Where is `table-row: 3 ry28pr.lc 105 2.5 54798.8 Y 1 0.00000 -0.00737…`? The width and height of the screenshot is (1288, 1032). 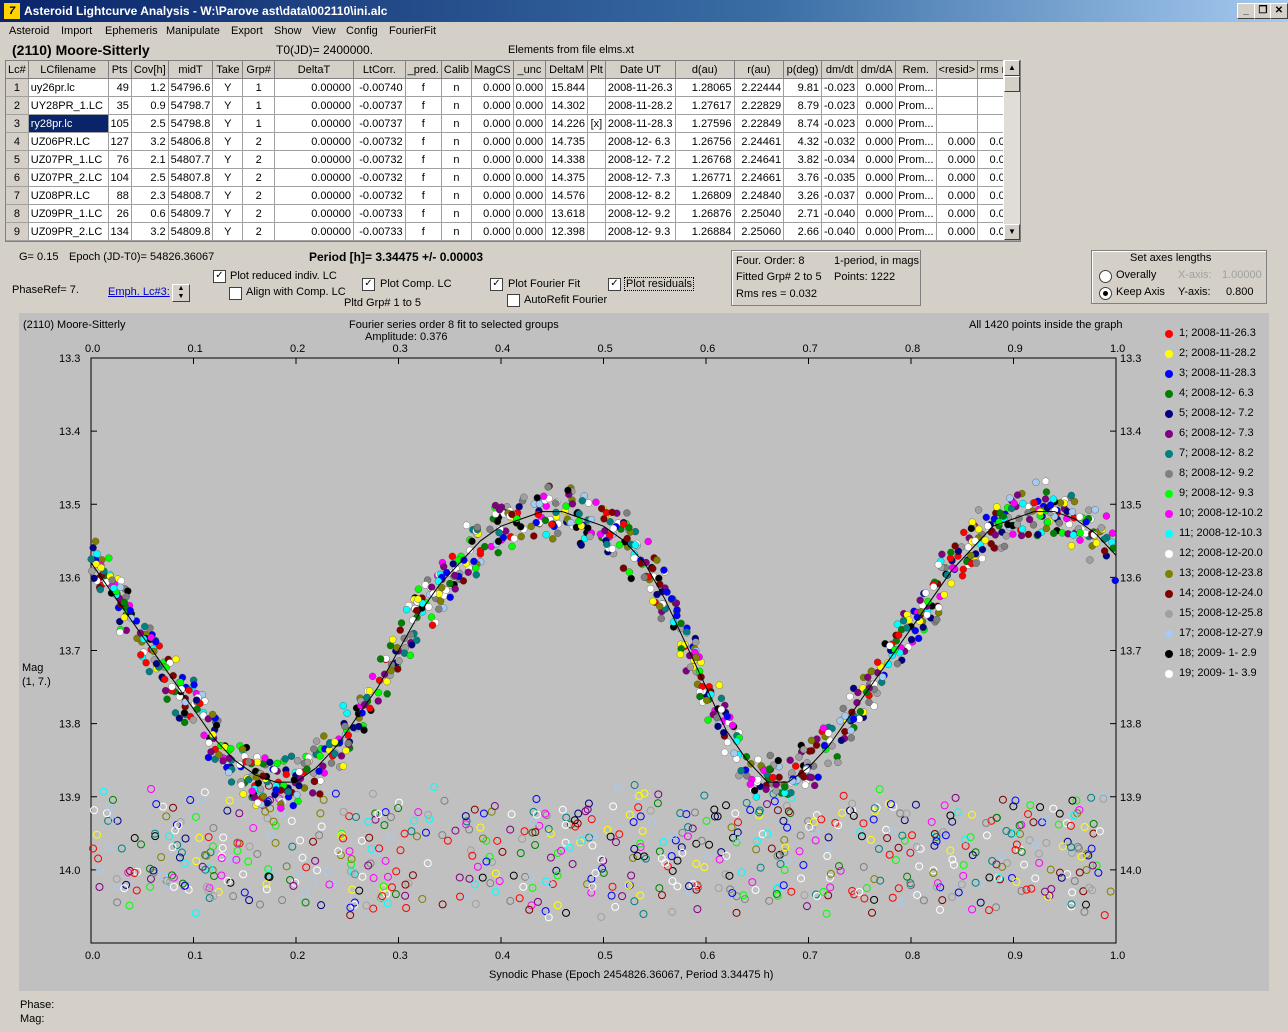
table-row: 3 ry28pr.lc 105 2.5 54798.8 Y 1 0.00000 -0.00737… is located at coordinates (513, 123).